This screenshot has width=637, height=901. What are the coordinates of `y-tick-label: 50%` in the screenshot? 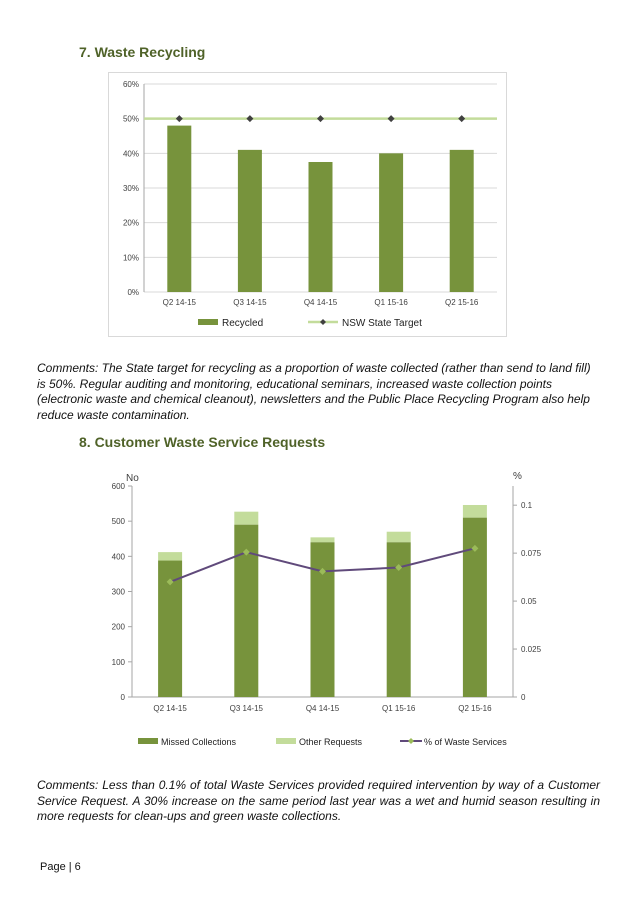 It's located at (131, 119).